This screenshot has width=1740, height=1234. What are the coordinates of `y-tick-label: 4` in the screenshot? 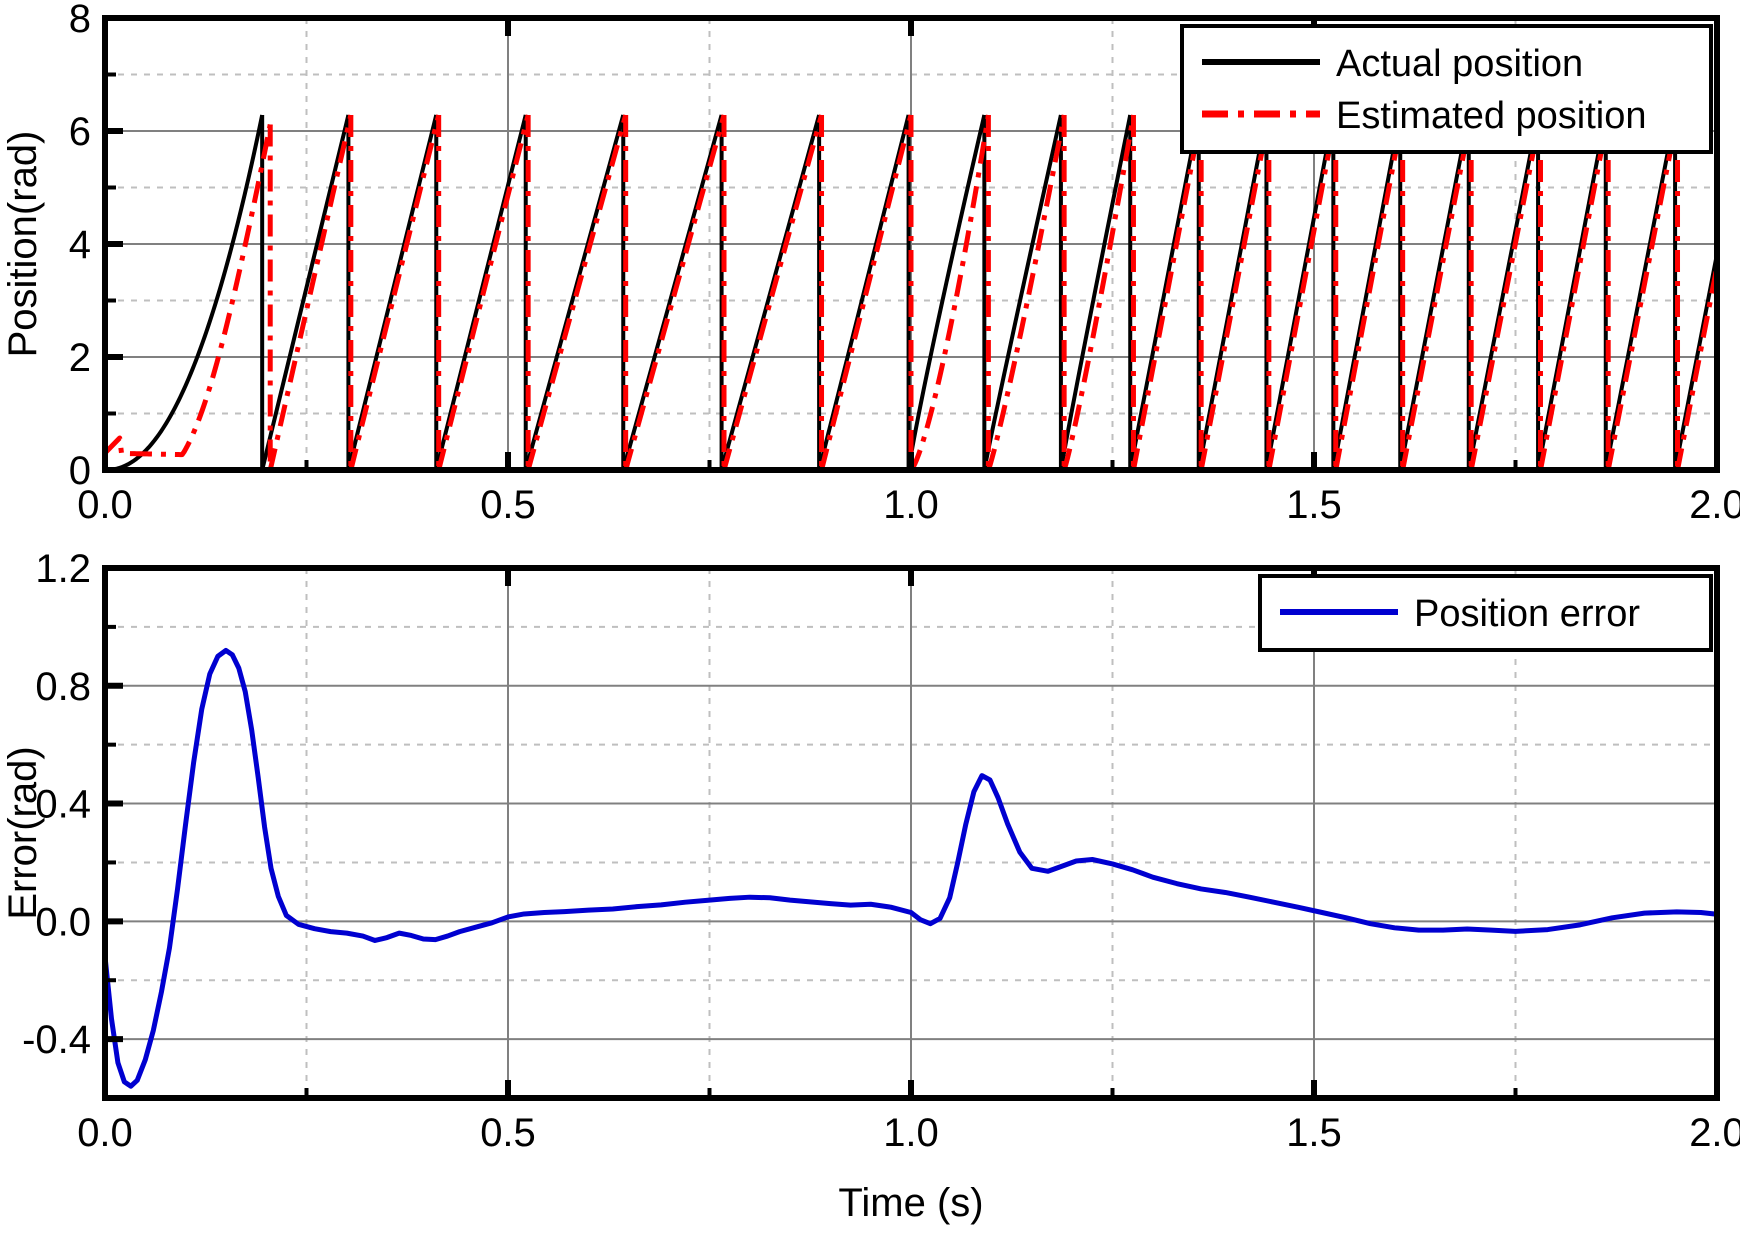 It's located at (80, 245).